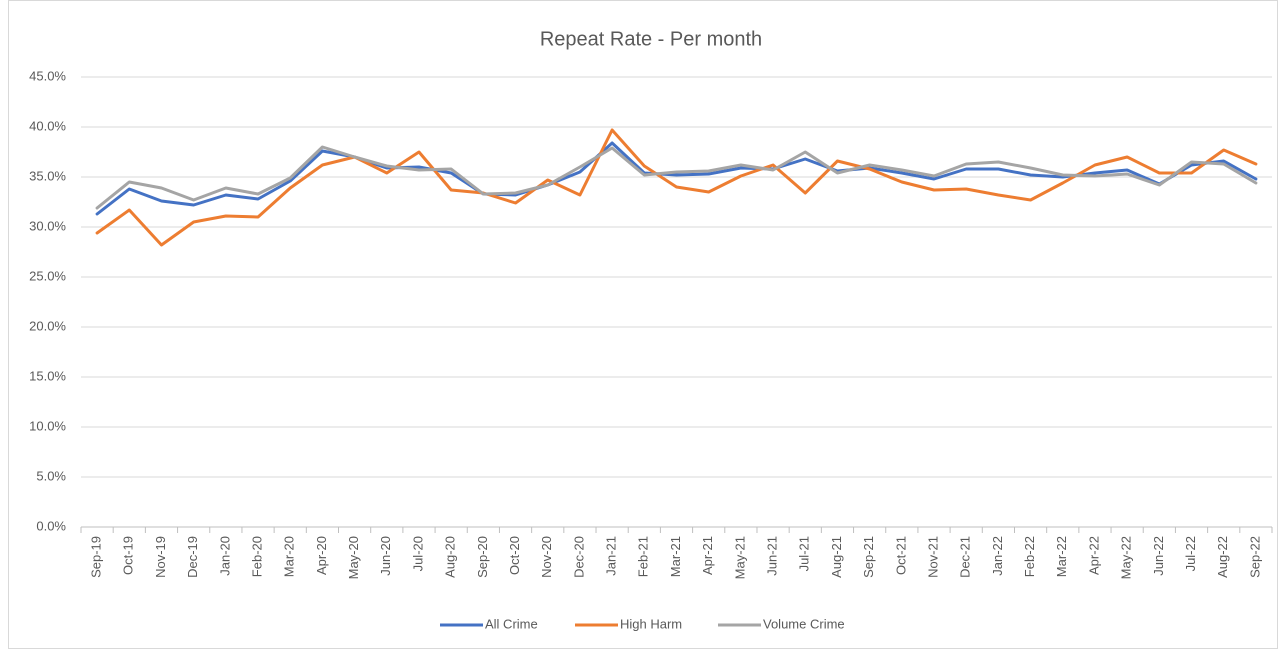  I want to click on y-tick-label: 45.0%, so click(47, 75).